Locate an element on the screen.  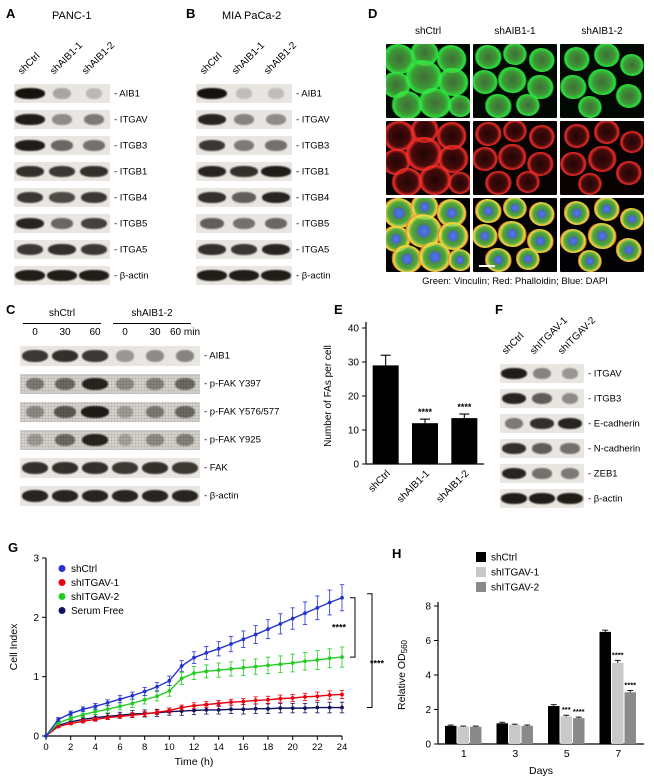
lane-label-shAIB1-1: shAIB1-1 is located at coordinates (248, 58).